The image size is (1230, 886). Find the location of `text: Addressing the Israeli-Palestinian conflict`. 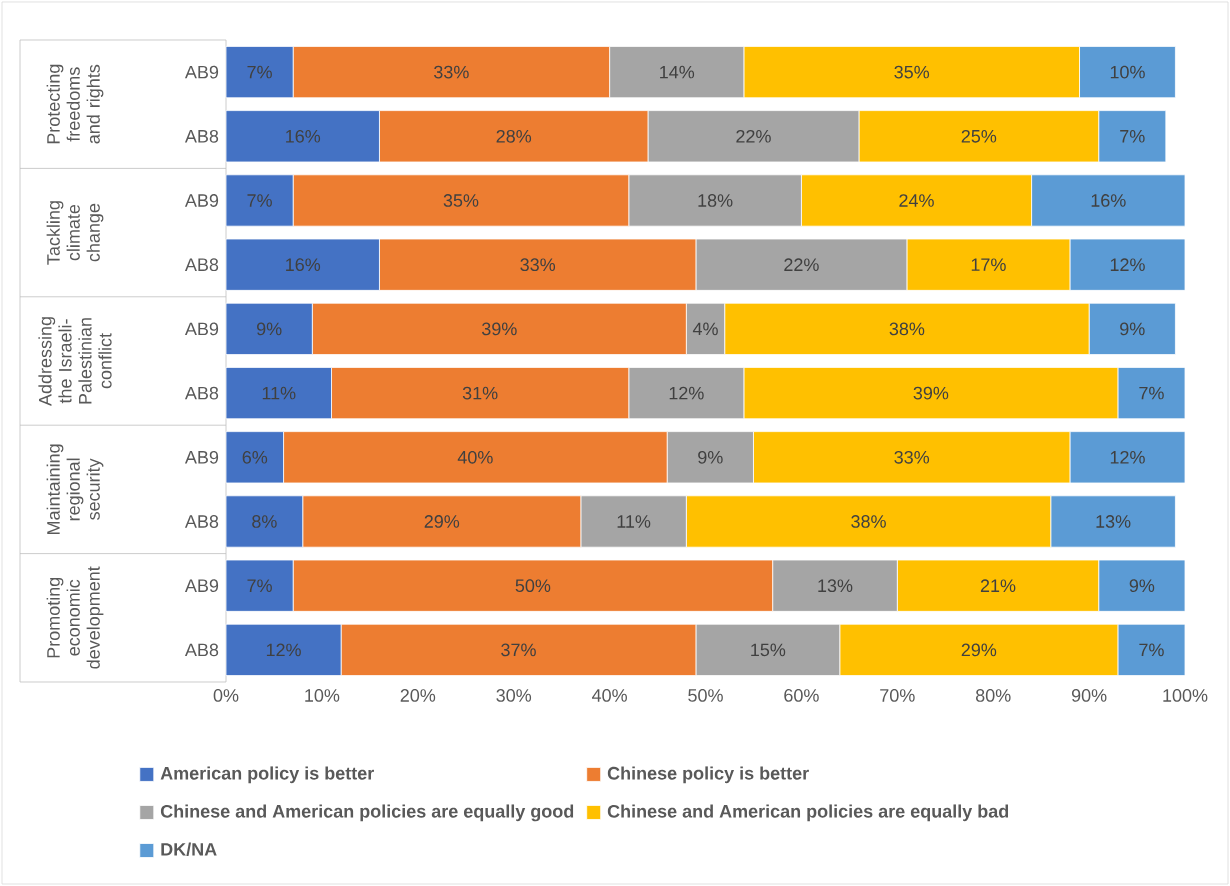

text: Addressing the Israeli-Palestinian conflict is located at coordinates (75, 361).